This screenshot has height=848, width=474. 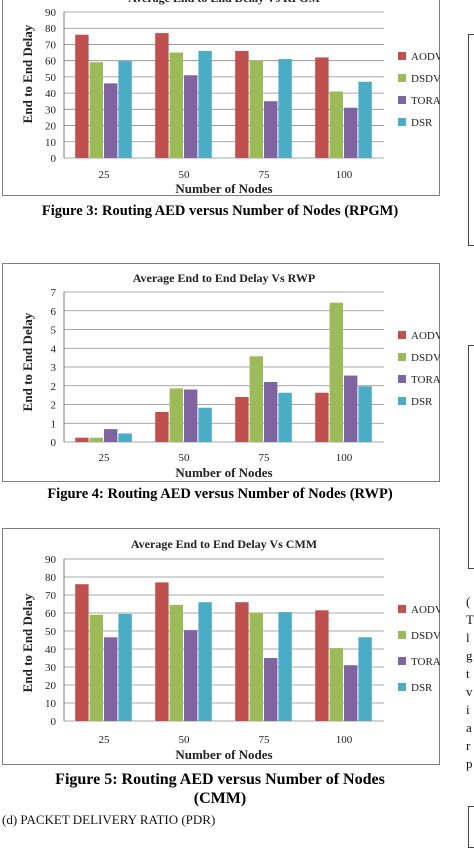 What do you see at coordinates (469, 691) in the screenshot?
I see `right-text-line-6: v` at bounding box center [469, 691].